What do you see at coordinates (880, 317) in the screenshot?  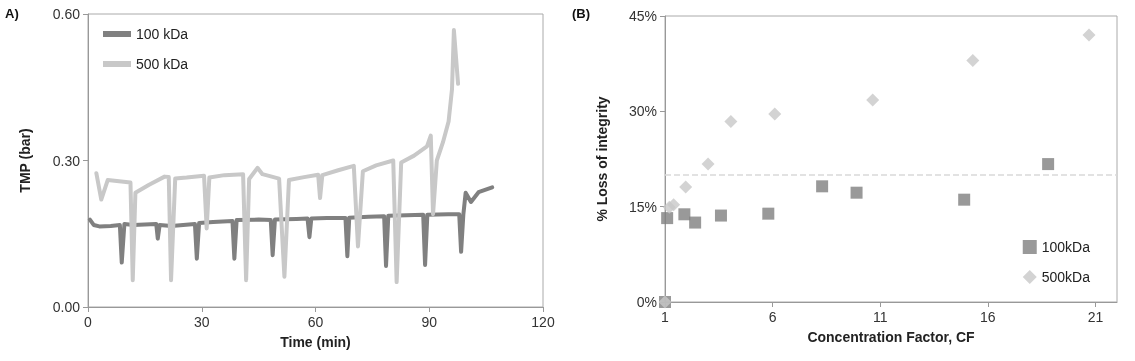 I see `x-tick-label: 11` at bounding box center [880, 317].